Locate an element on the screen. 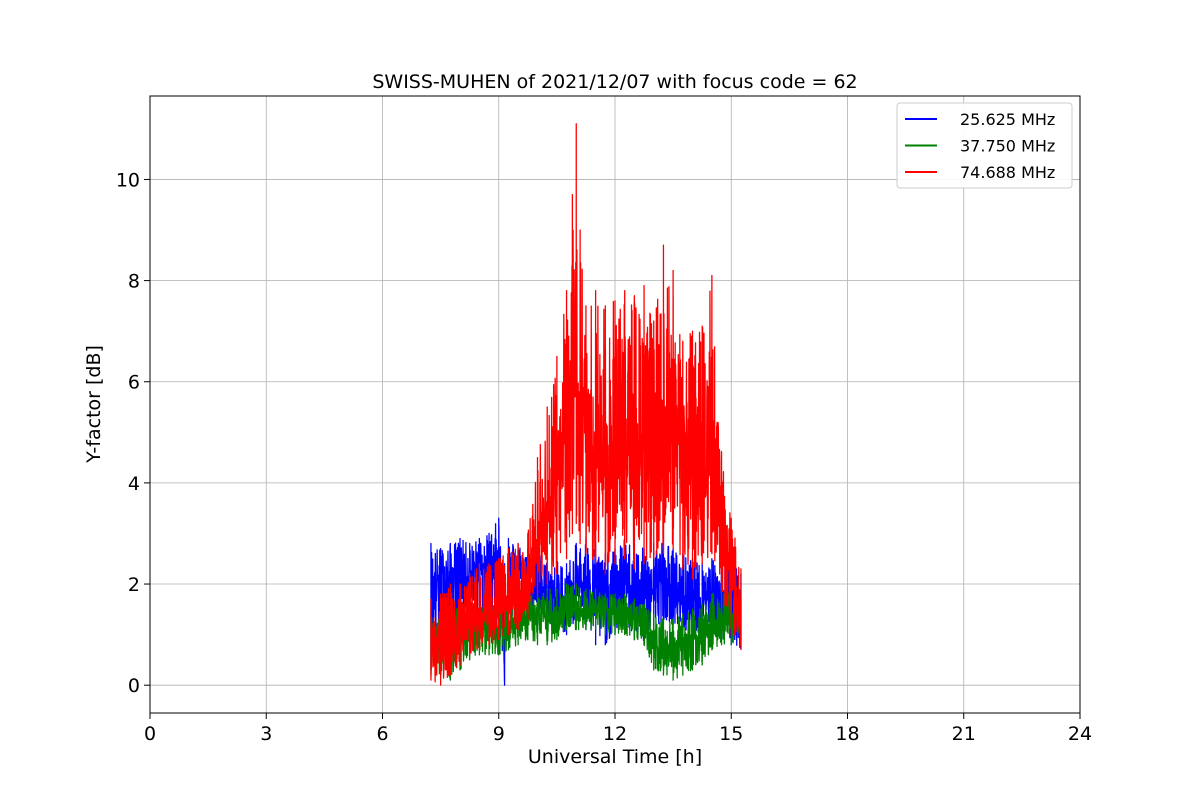 Image resolution: width=1200 pixels, height=800 pixels. x-tick-label: 24 is located at coordinates (1080, 734).